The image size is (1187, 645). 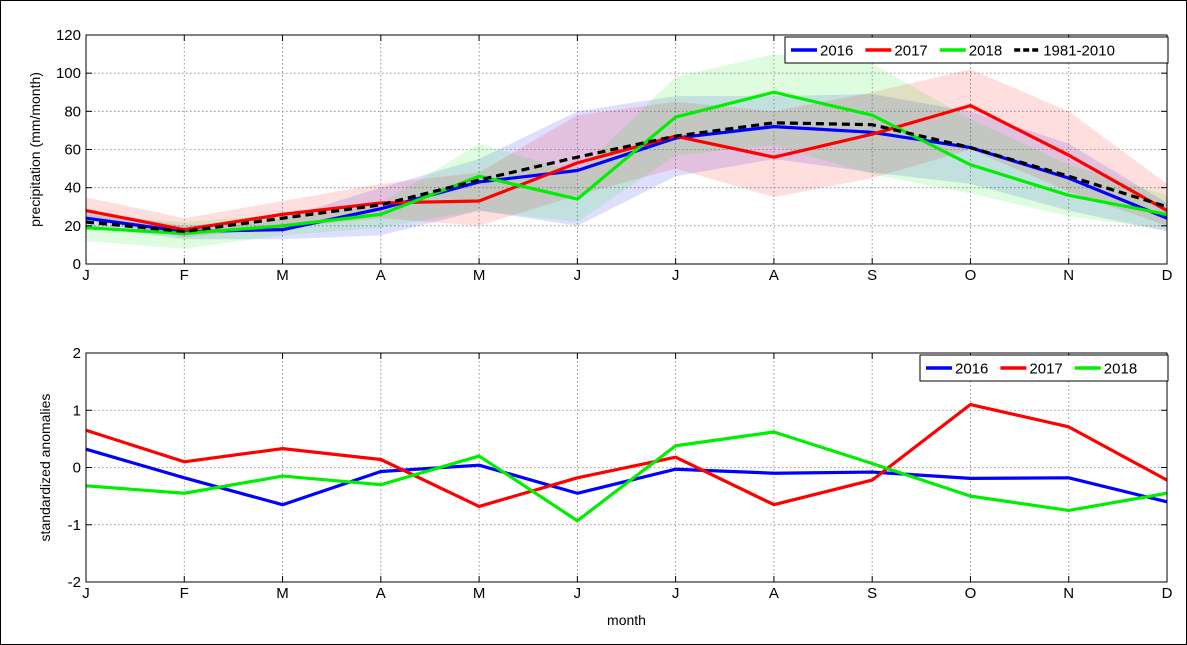 I want to click on y-tick-label: 2, so click(x=77, y=353).